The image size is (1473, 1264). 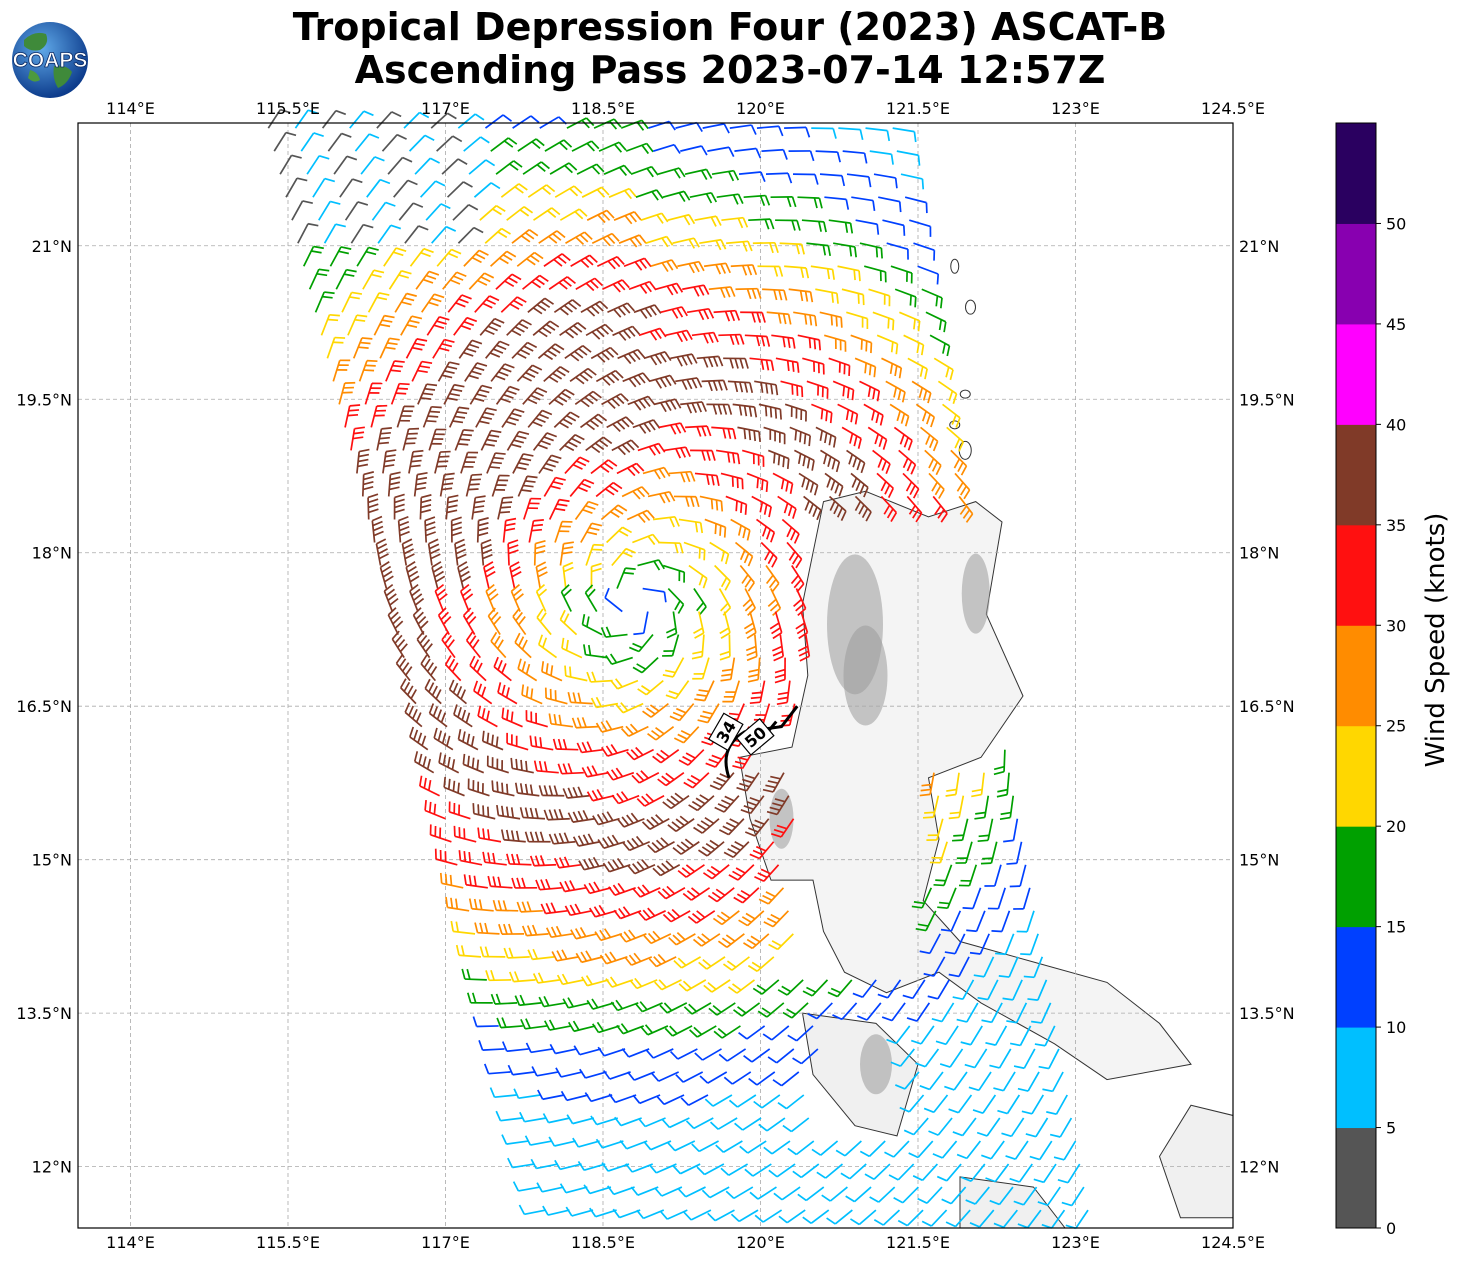 I want to click on lat-tick-left: 18°N, so click(x=52, y=553).